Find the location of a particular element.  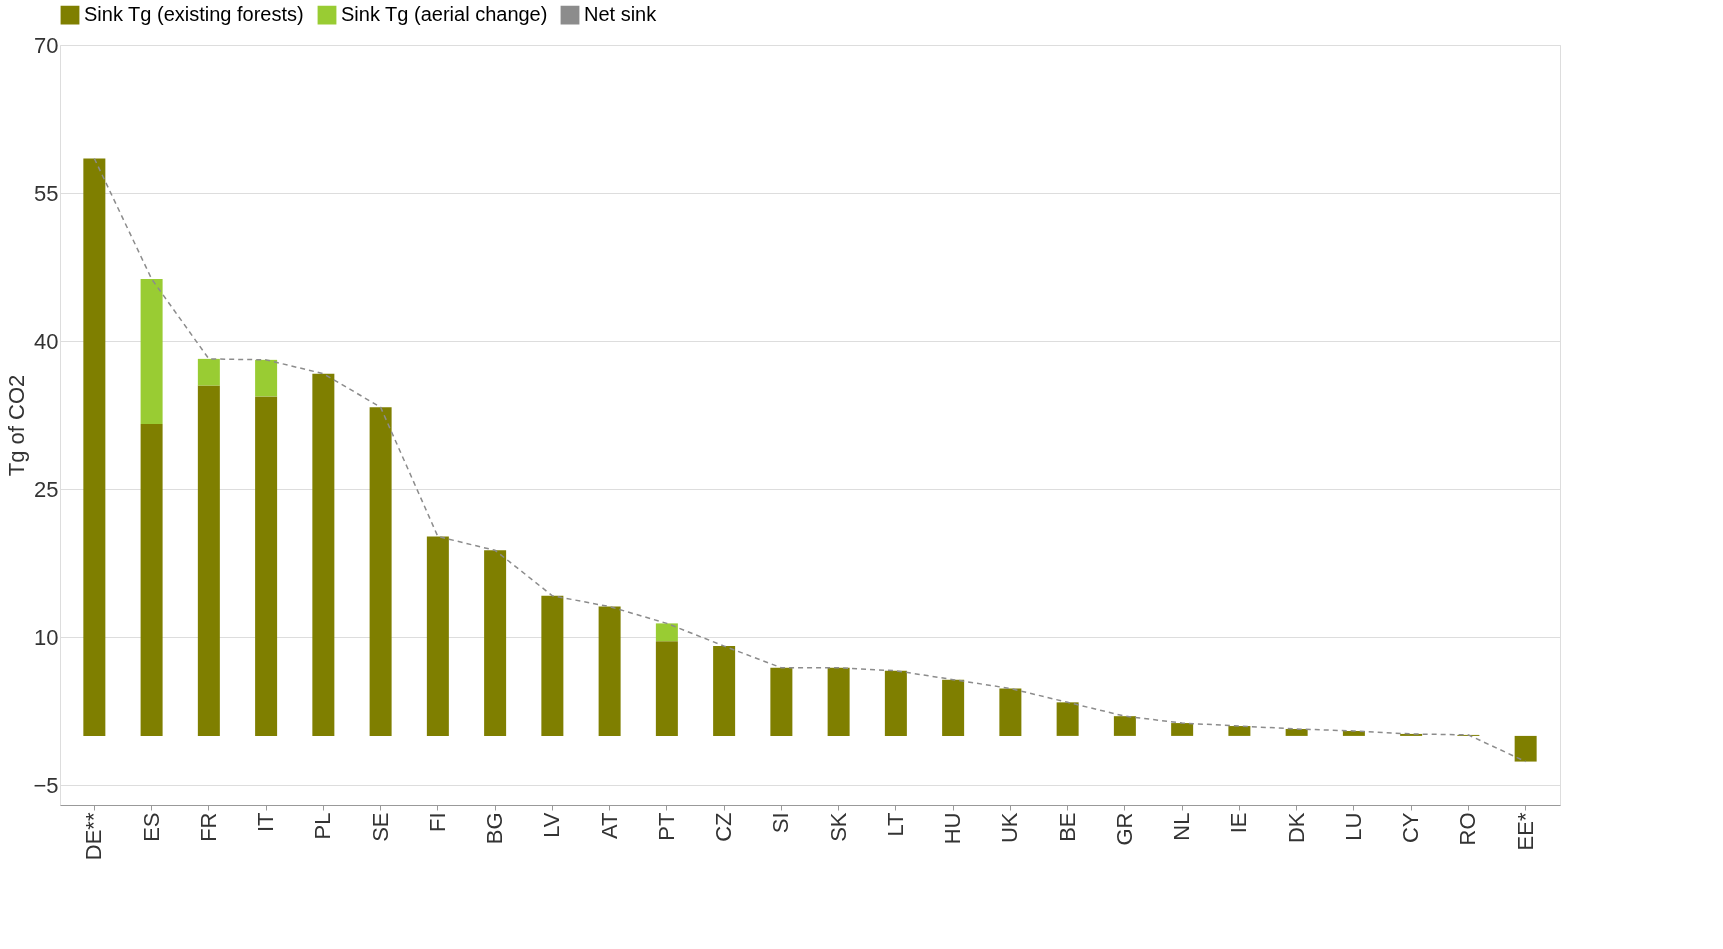

x-tick-label: DE** is located at coordinates (94, 836).